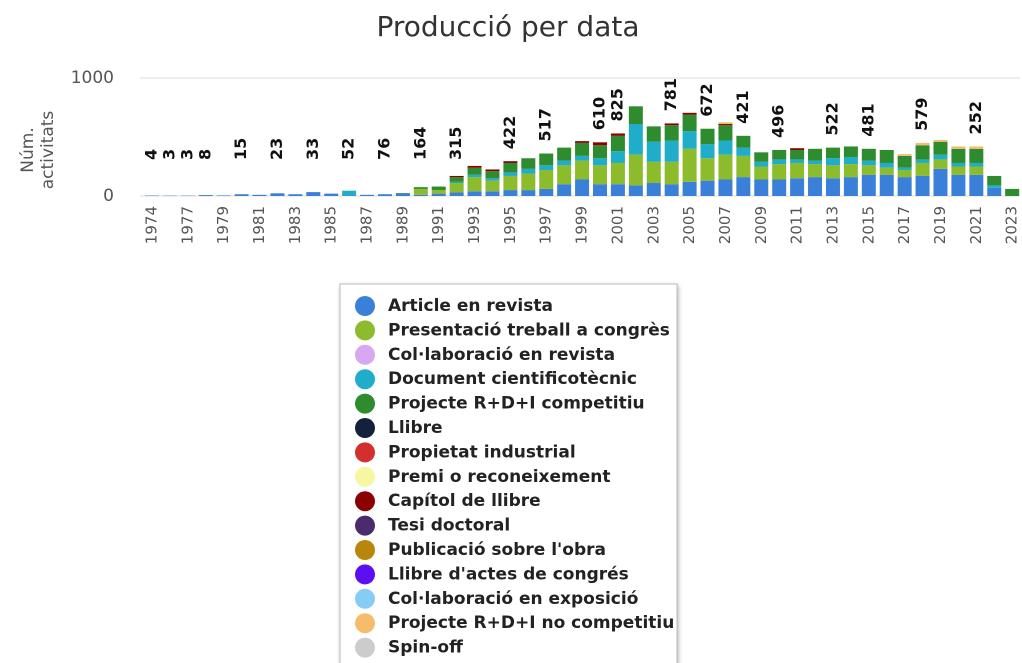 The height and width of the screenshot is (663, 1022). Describe the element at coordinates (415, 428) in the screenshot. I see `legend-label: Llibre` at that location.